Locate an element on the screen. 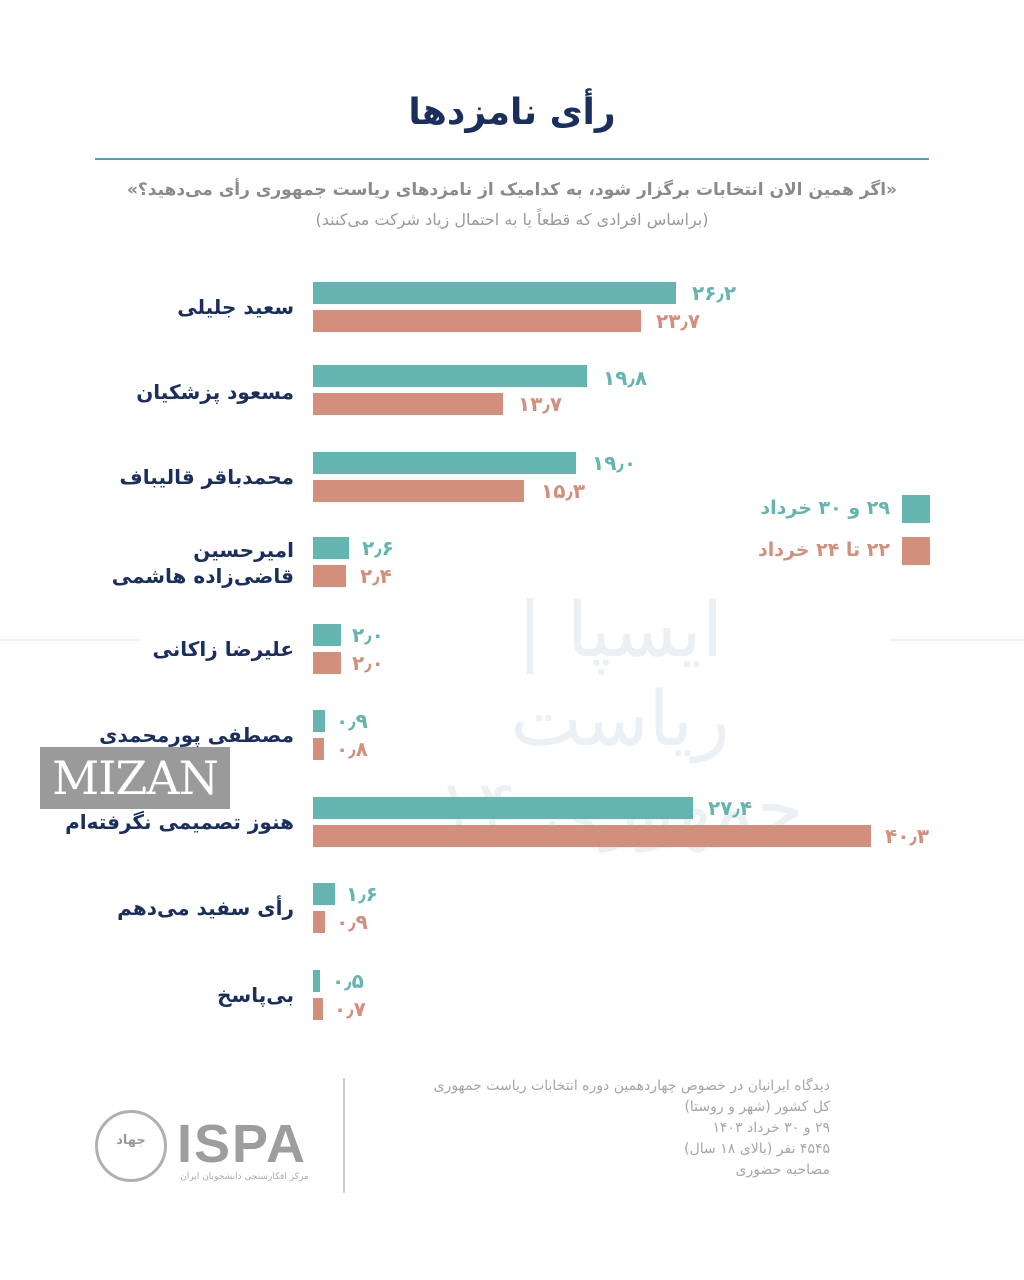 The image size is (1024, 1280). value-series-a: ۰٫۵ is located at coordinates (348, 981).